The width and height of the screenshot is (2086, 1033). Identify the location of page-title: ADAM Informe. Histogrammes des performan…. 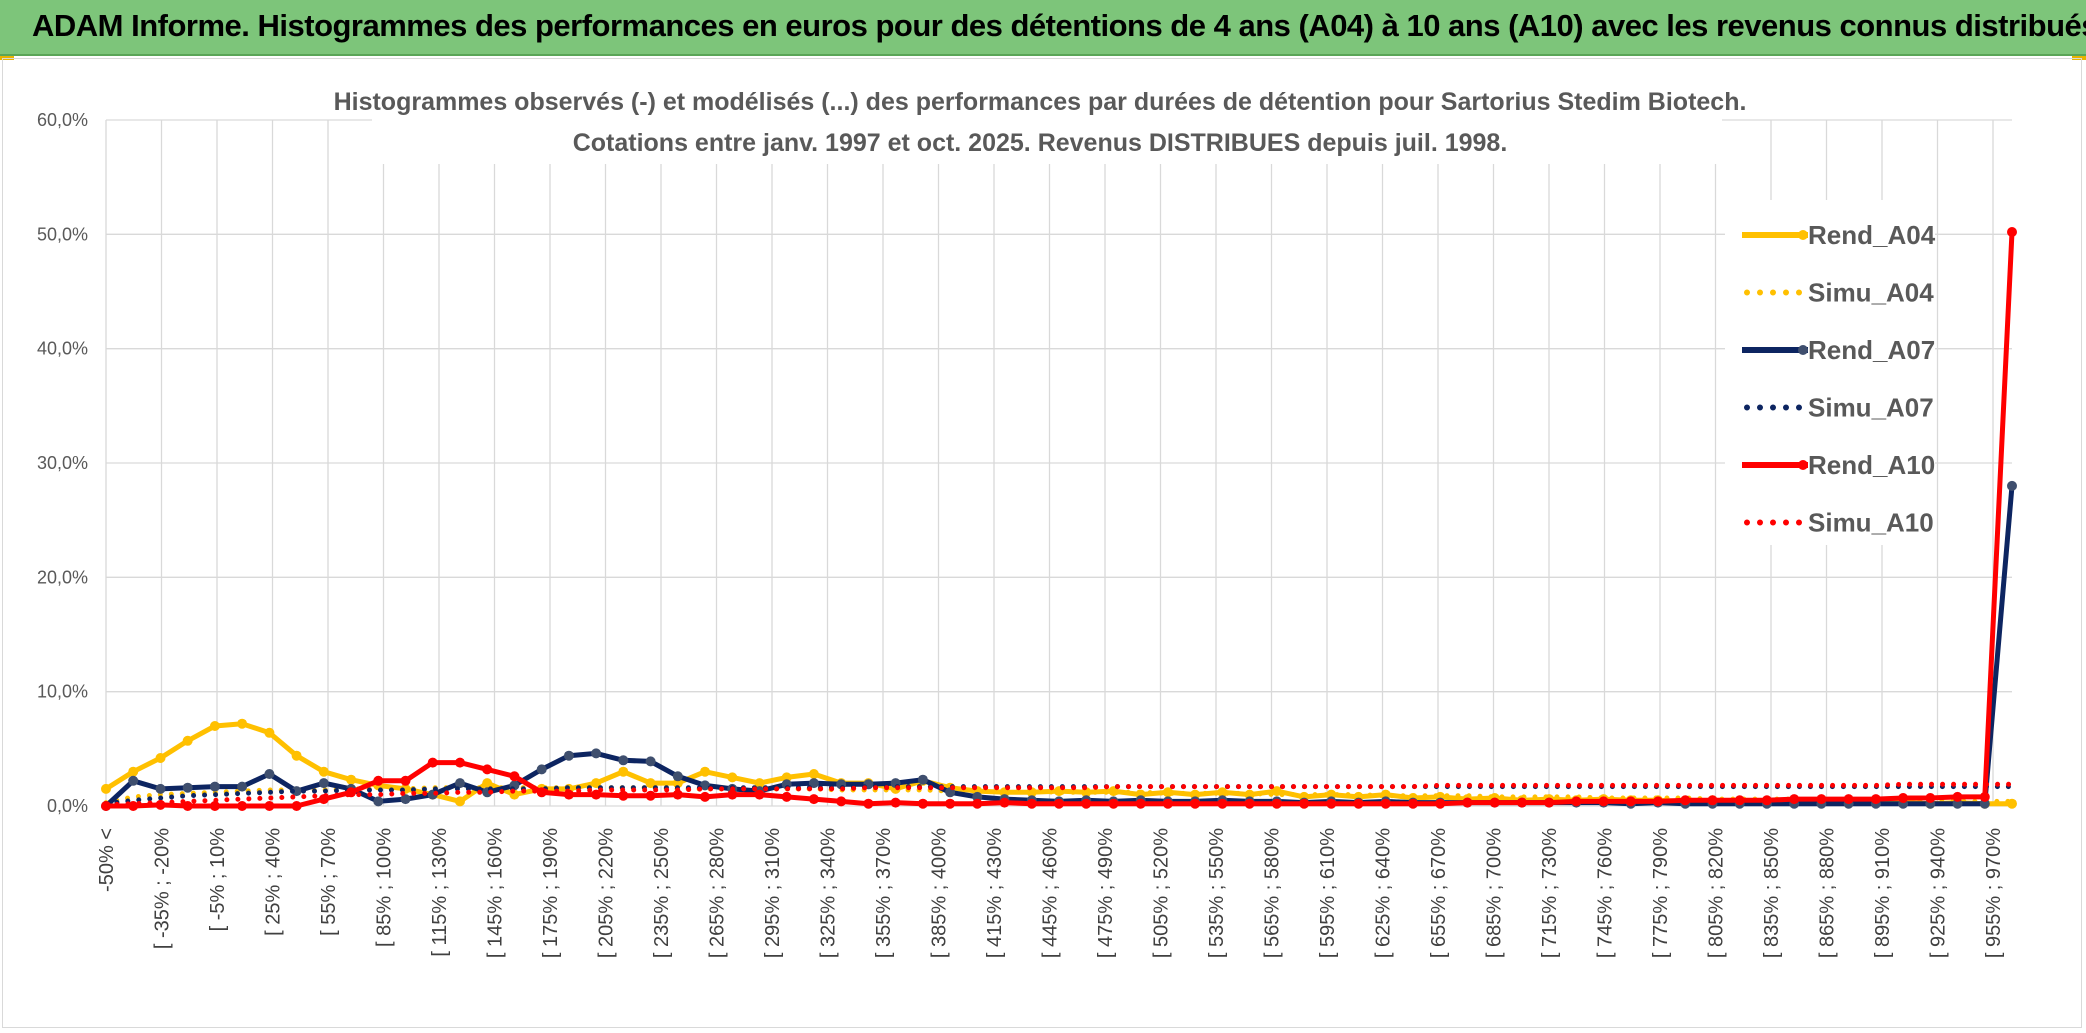
(1059, 25).